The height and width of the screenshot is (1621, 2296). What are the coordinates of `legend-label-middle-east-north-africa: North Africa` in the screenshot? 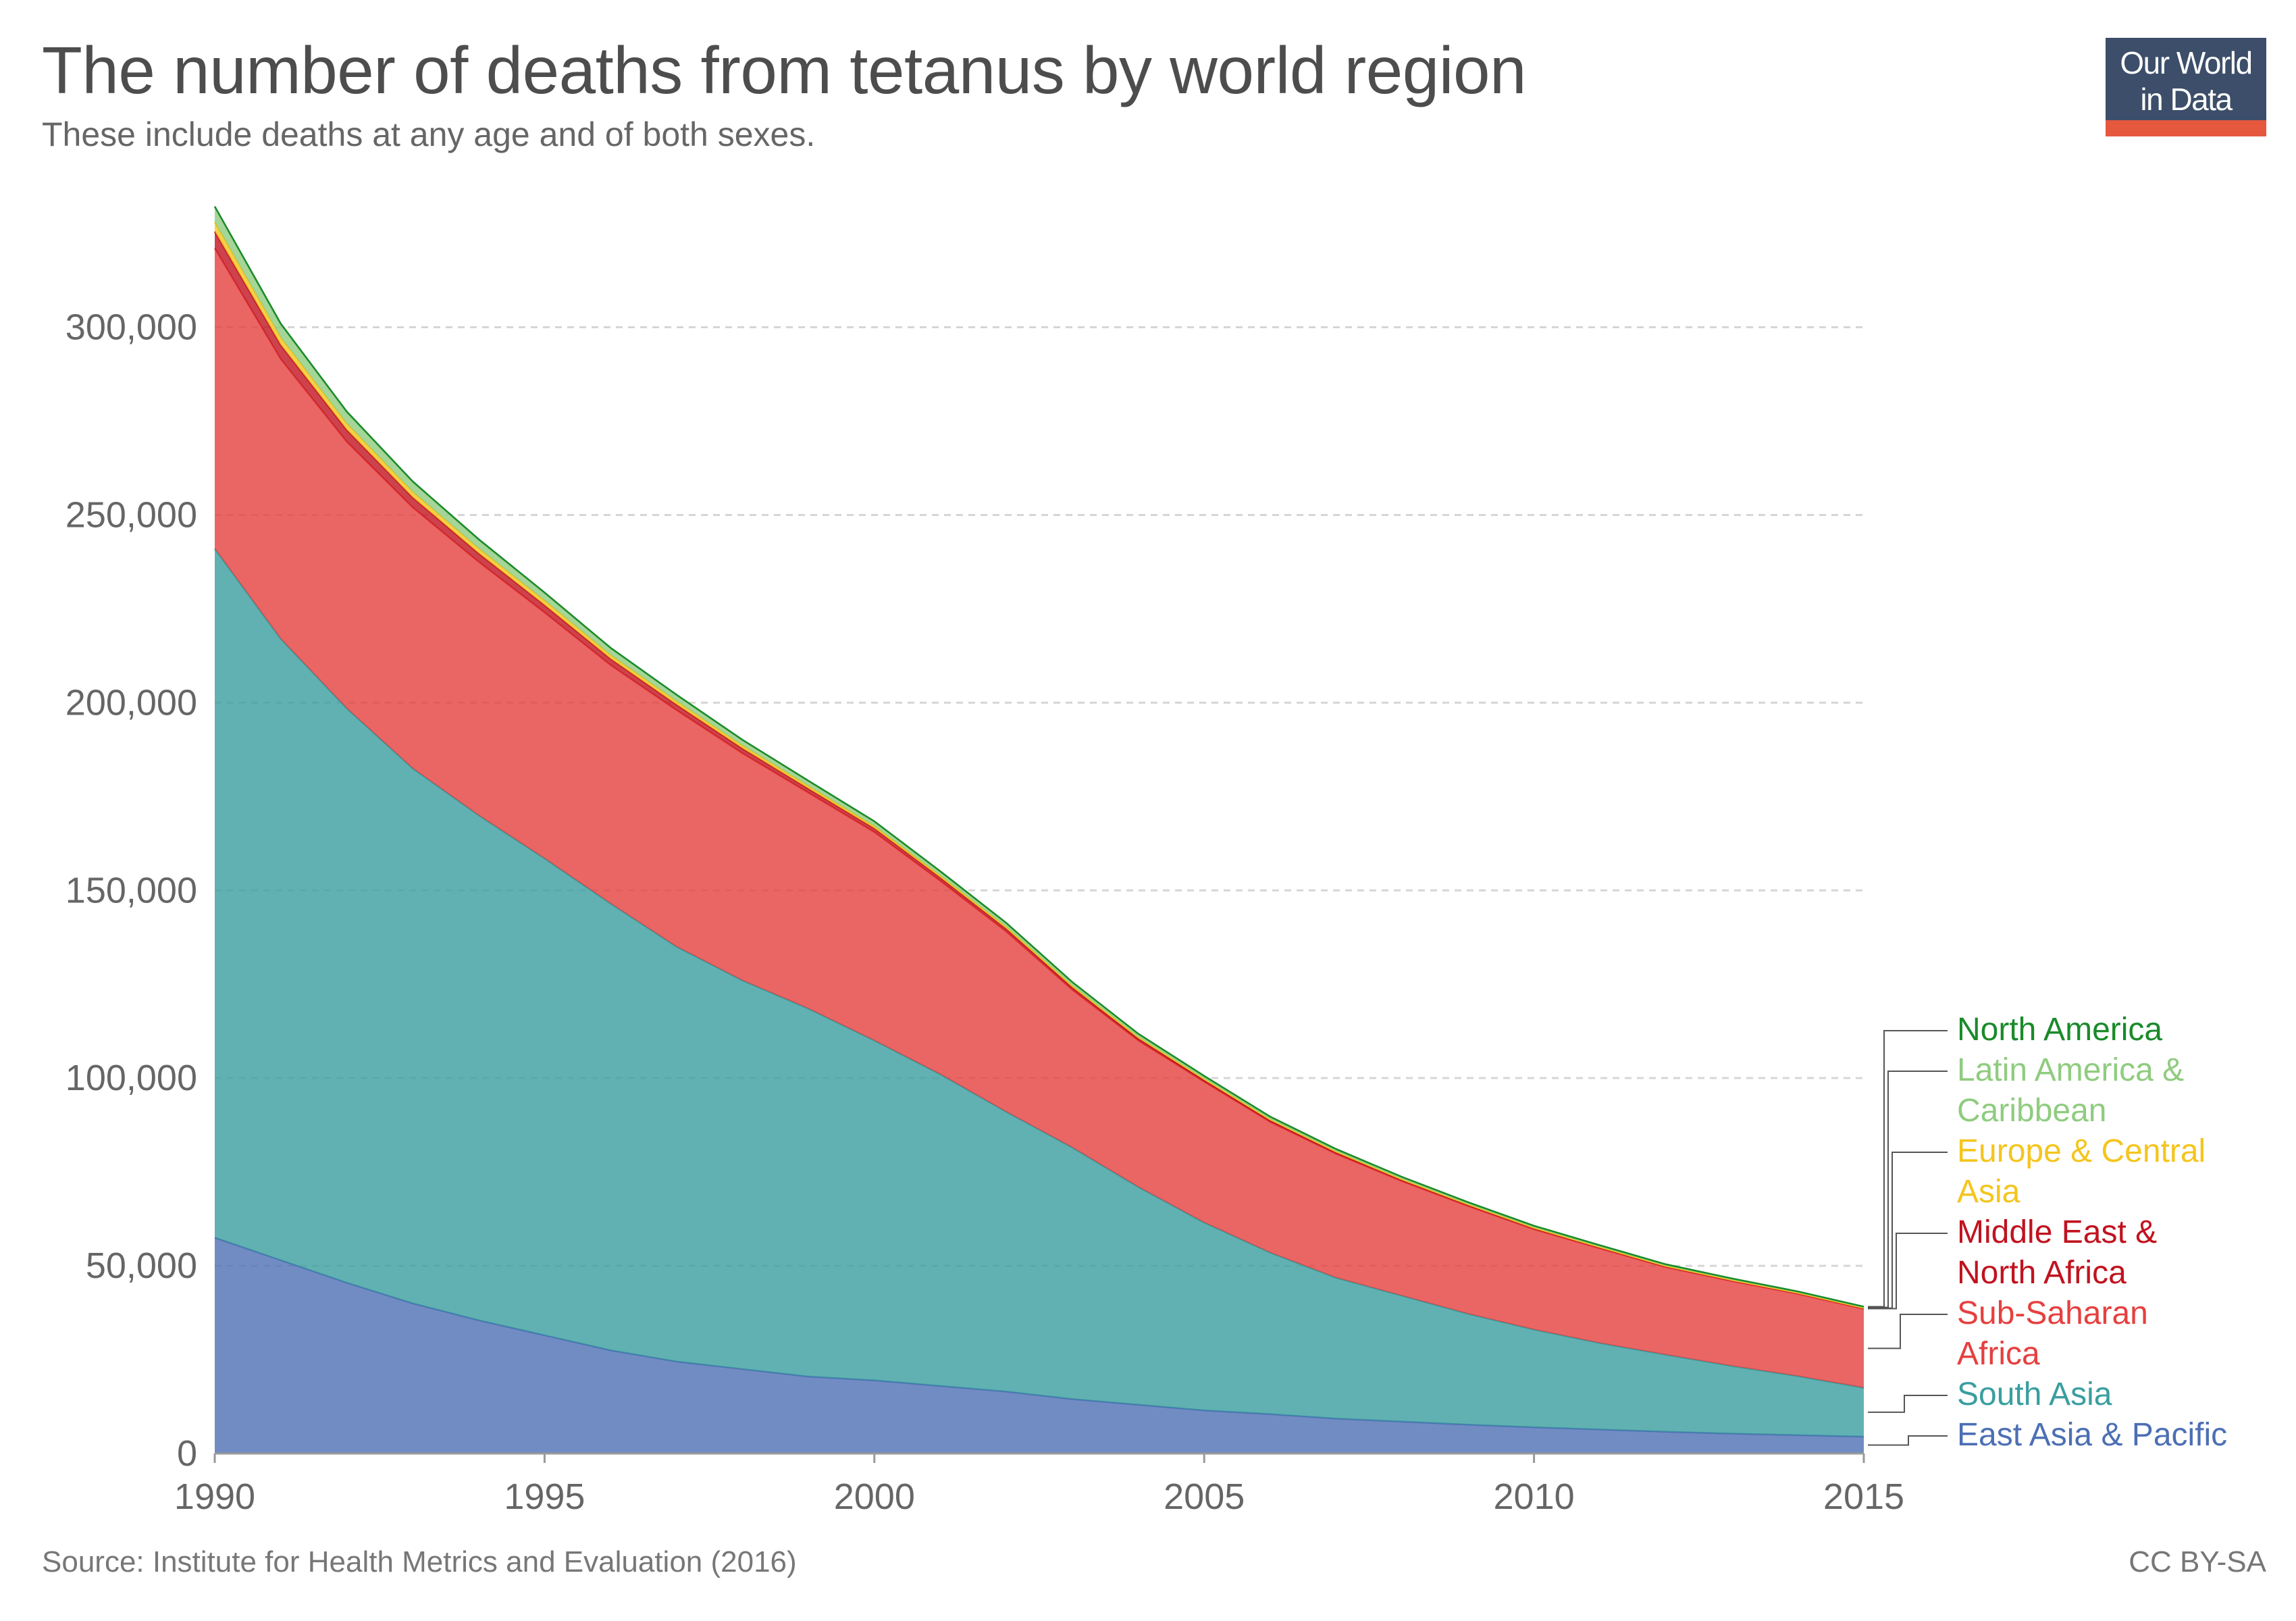 It's located at (2042, 1273).